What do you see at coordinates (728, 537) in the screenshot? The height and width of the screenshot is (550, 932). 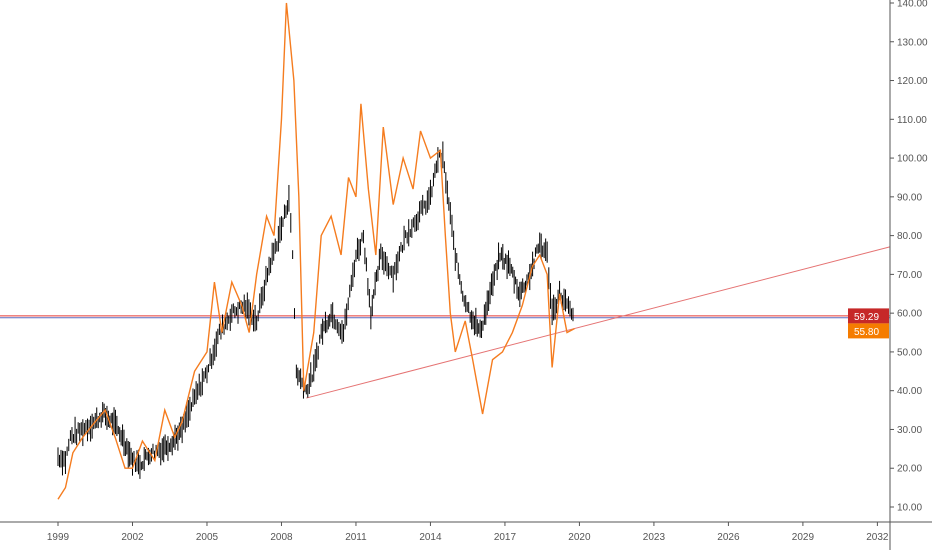 I see `x-tick-label: 2026` at bounding box center [728, 537].